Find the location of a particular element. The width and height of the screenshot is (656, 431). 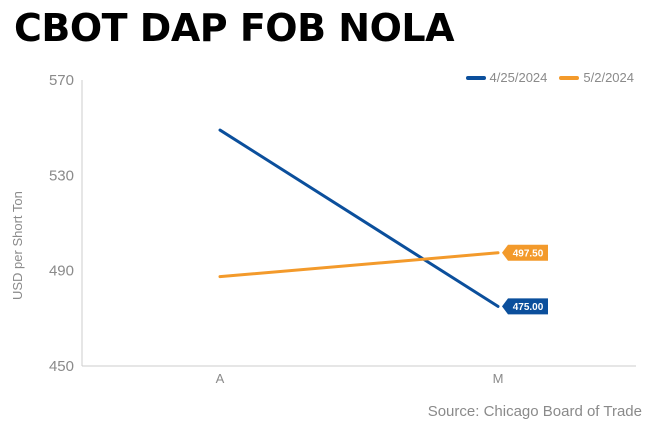

x-tick-label: M is located at coordinates (498, 378).